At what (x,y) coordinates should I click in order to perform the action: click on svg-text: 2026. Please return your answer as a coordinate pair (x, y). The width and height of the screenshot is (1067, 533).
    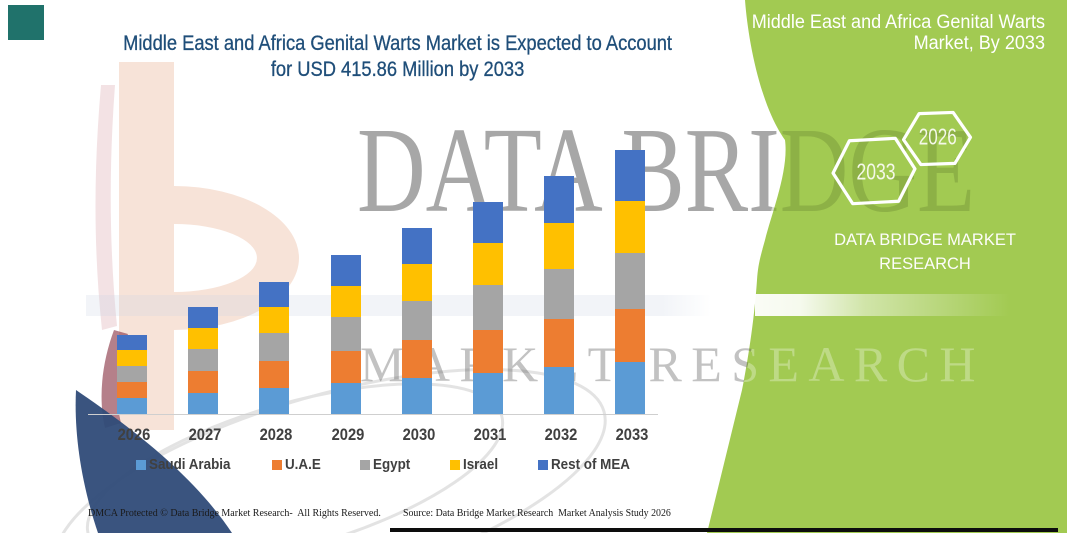
    Looking at the image, I should click on (938, 137).